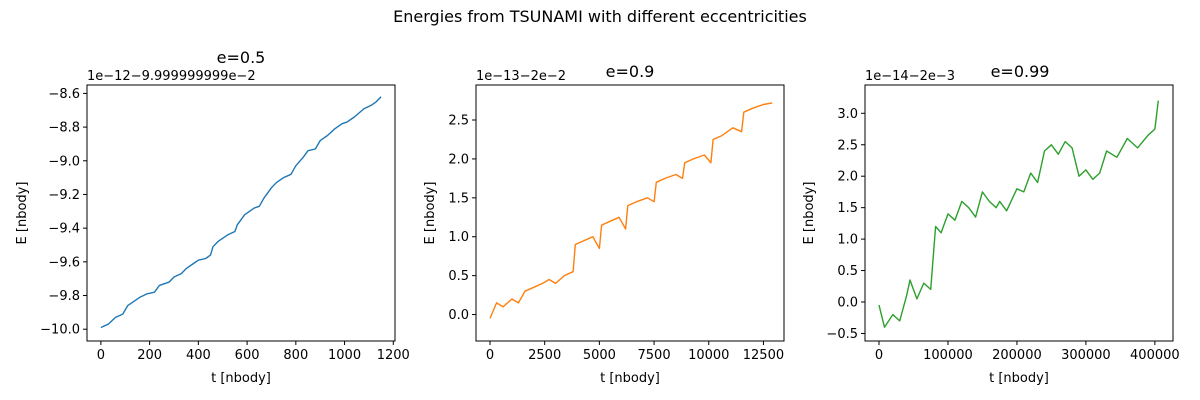 The image size is (1200, 400). Describe the element at coordinates (171, 76) in the screenshot. I see `offset-text: 1e−12−9.999999999e−2` at that location.